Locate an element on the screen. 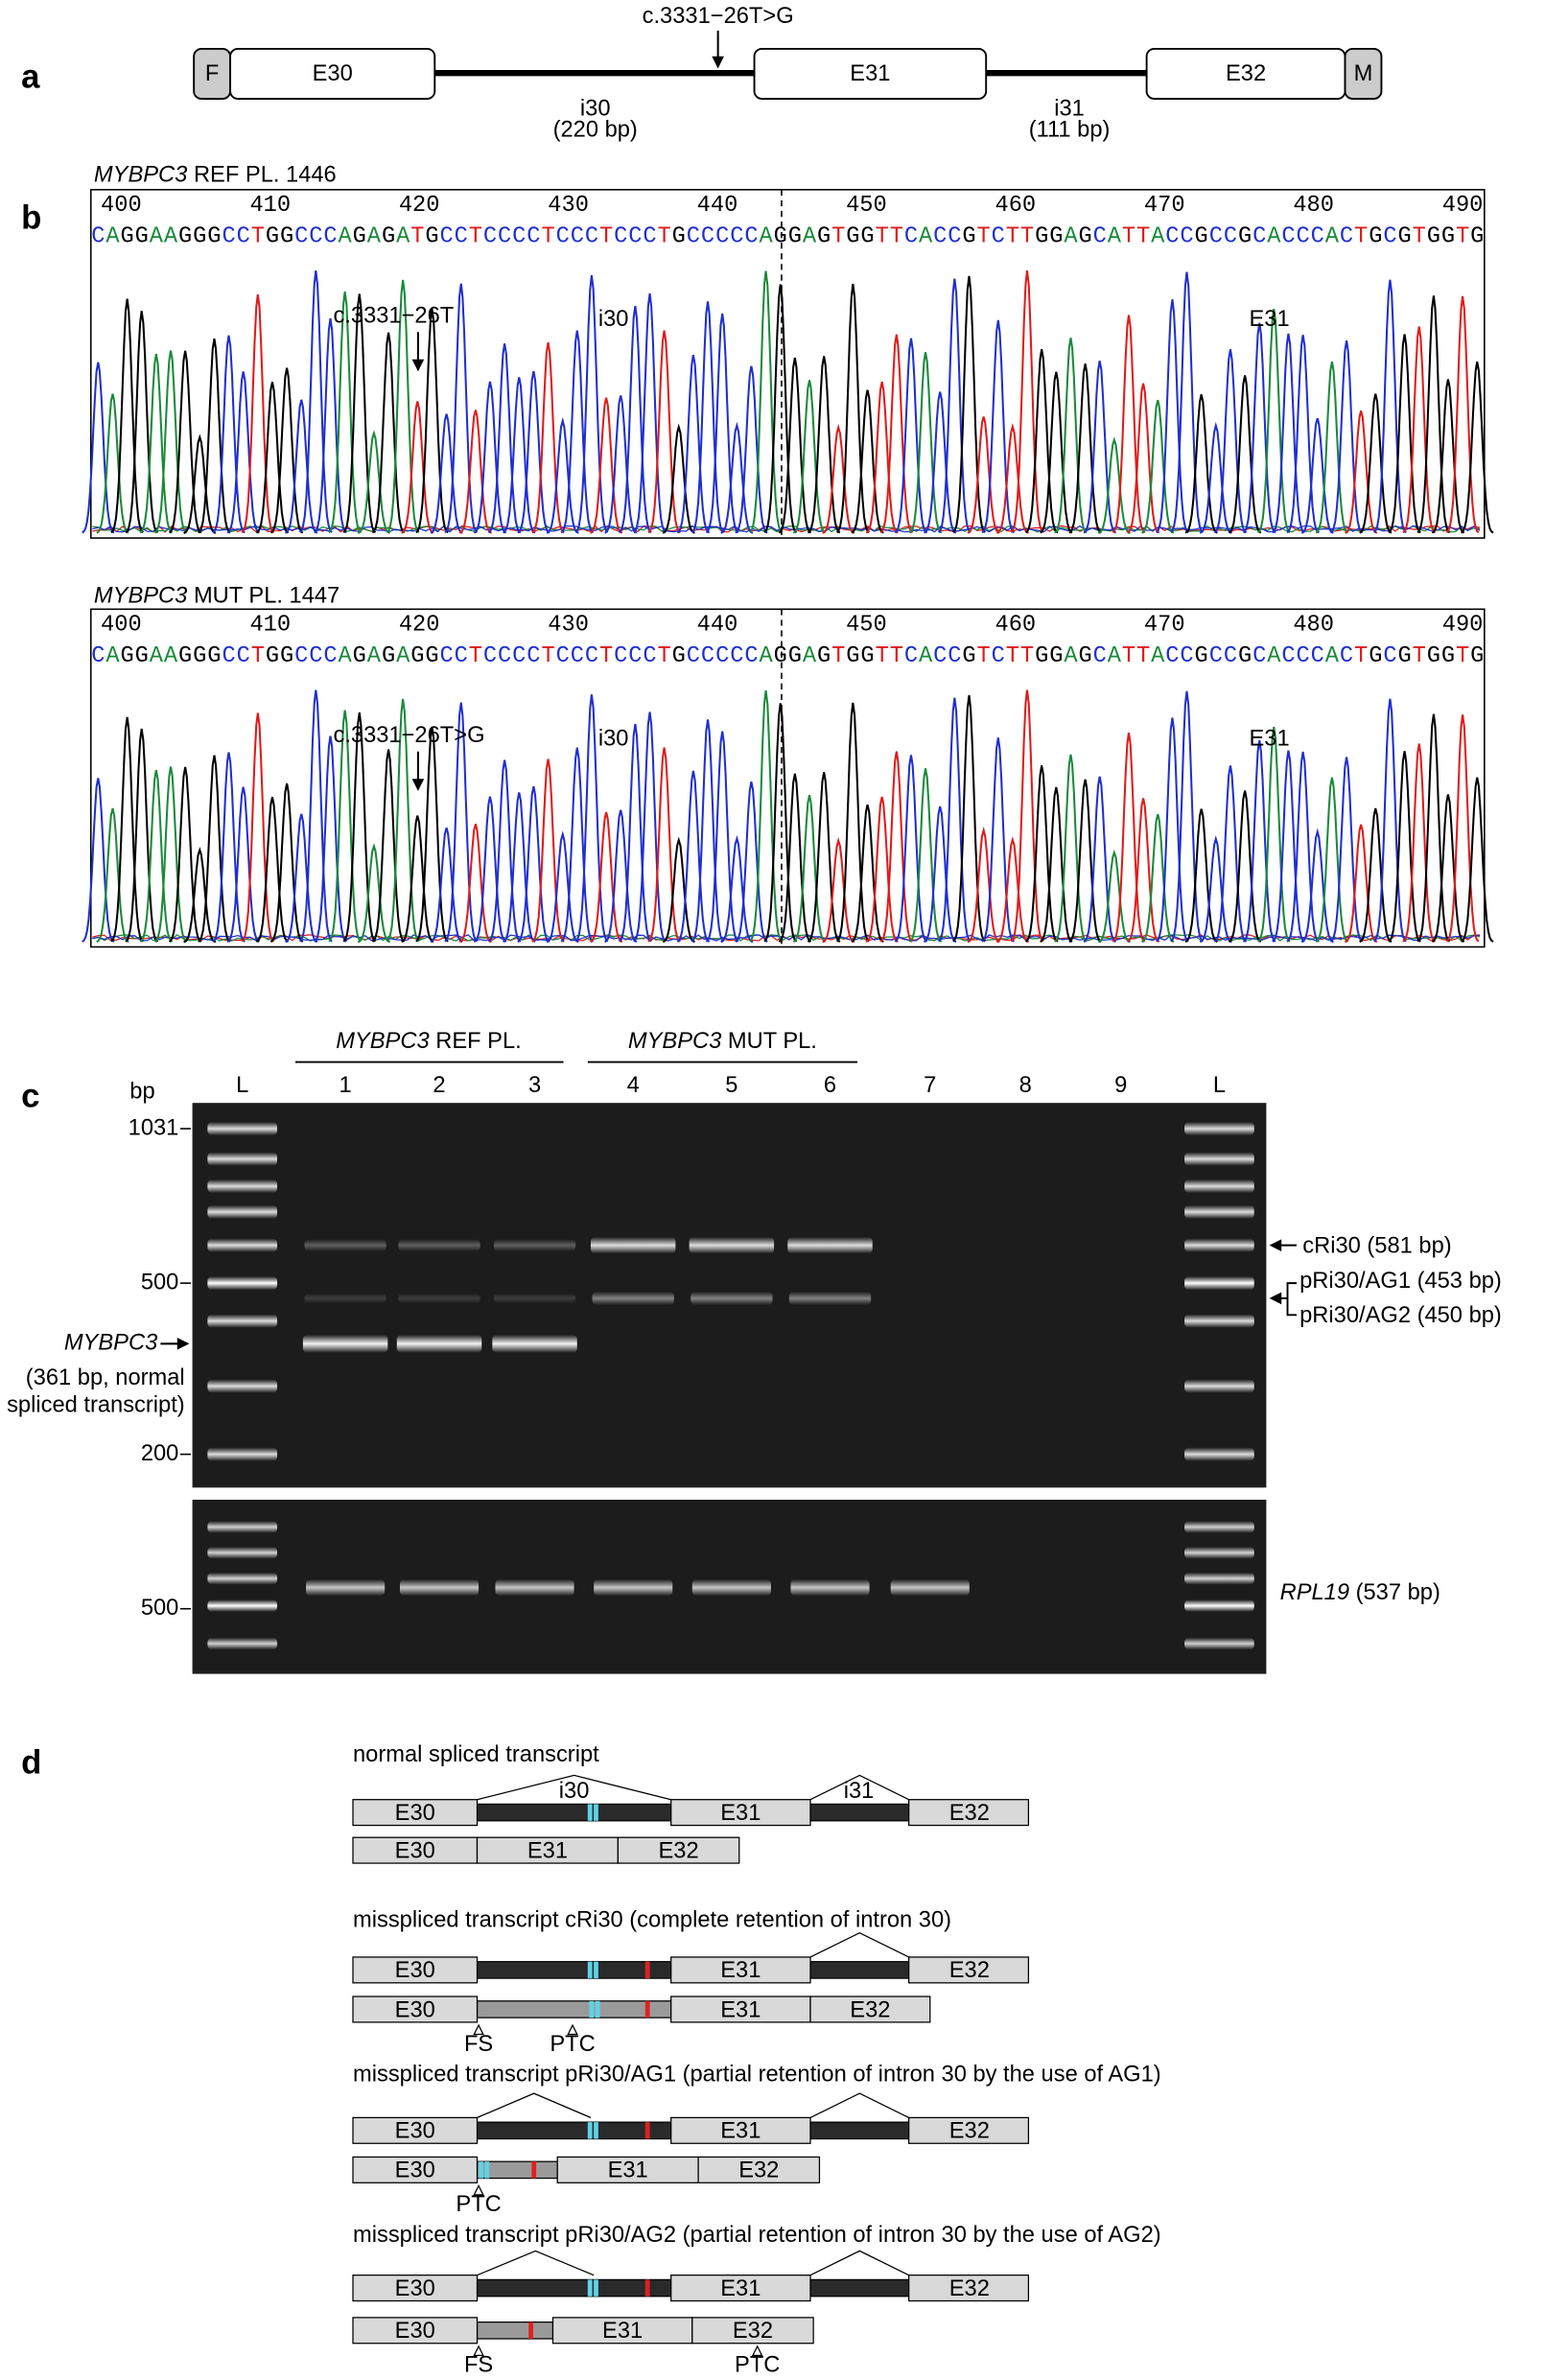  region-label: E31 is located at coordinates (1269, 319).